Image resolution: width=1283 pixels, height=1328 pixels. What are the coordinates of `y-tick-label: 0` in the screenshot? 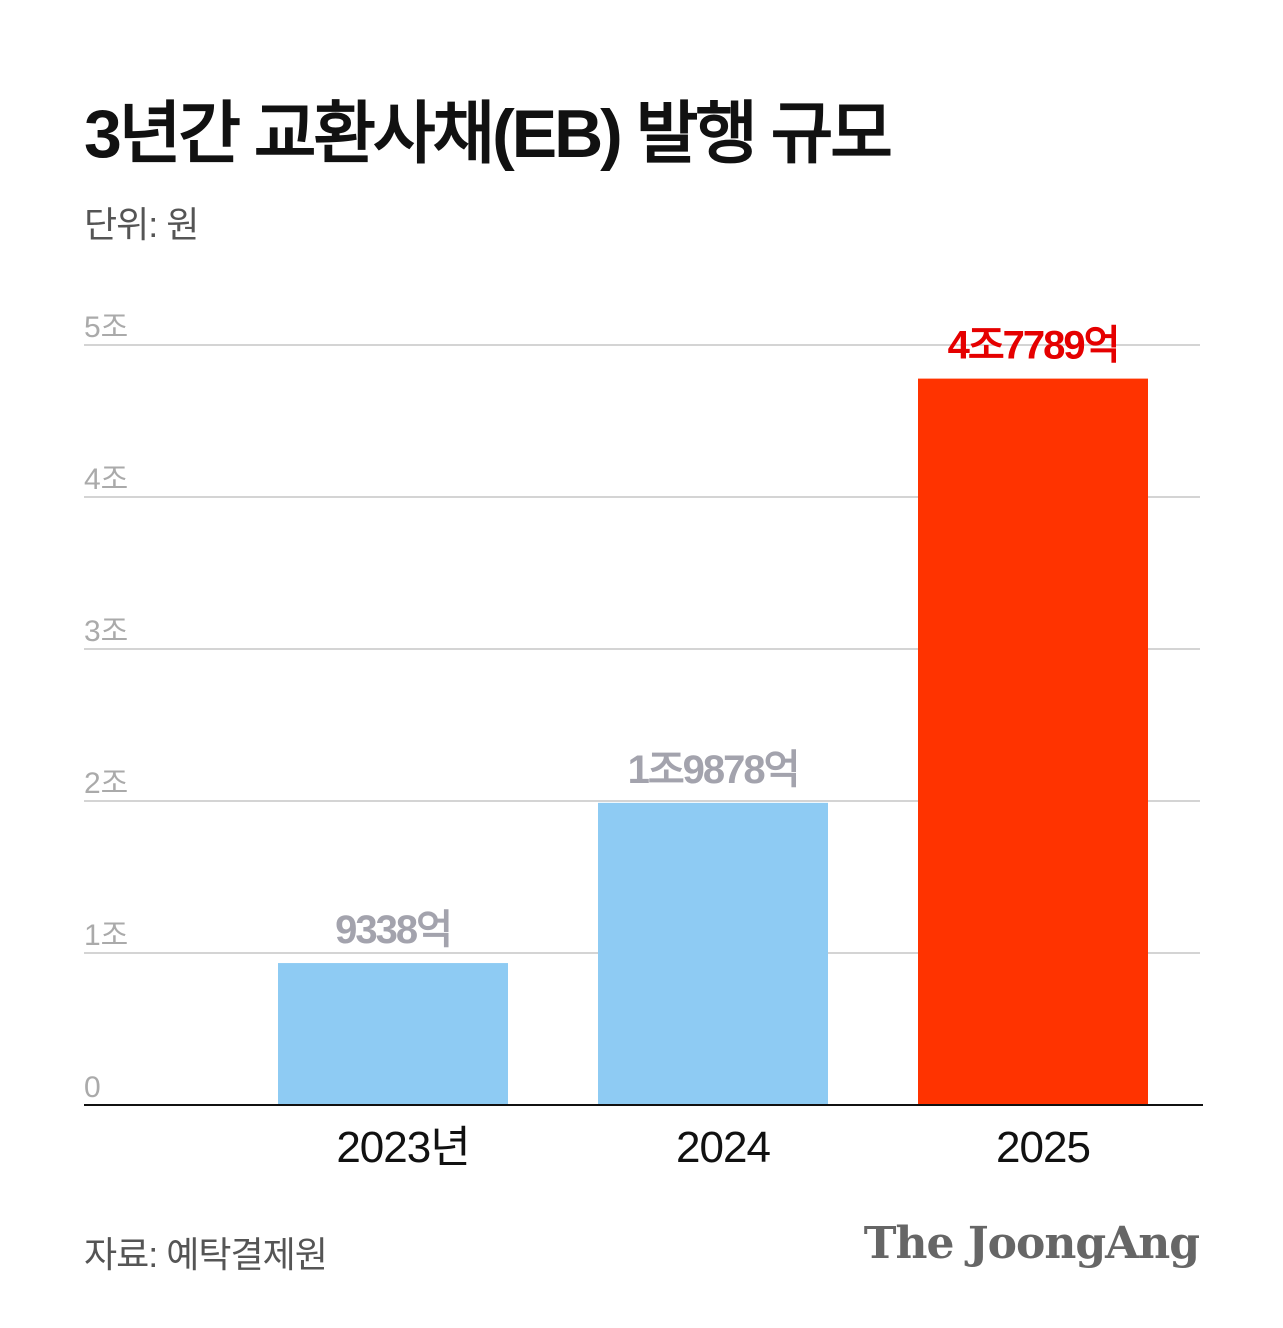 It's located at (92, 1087).